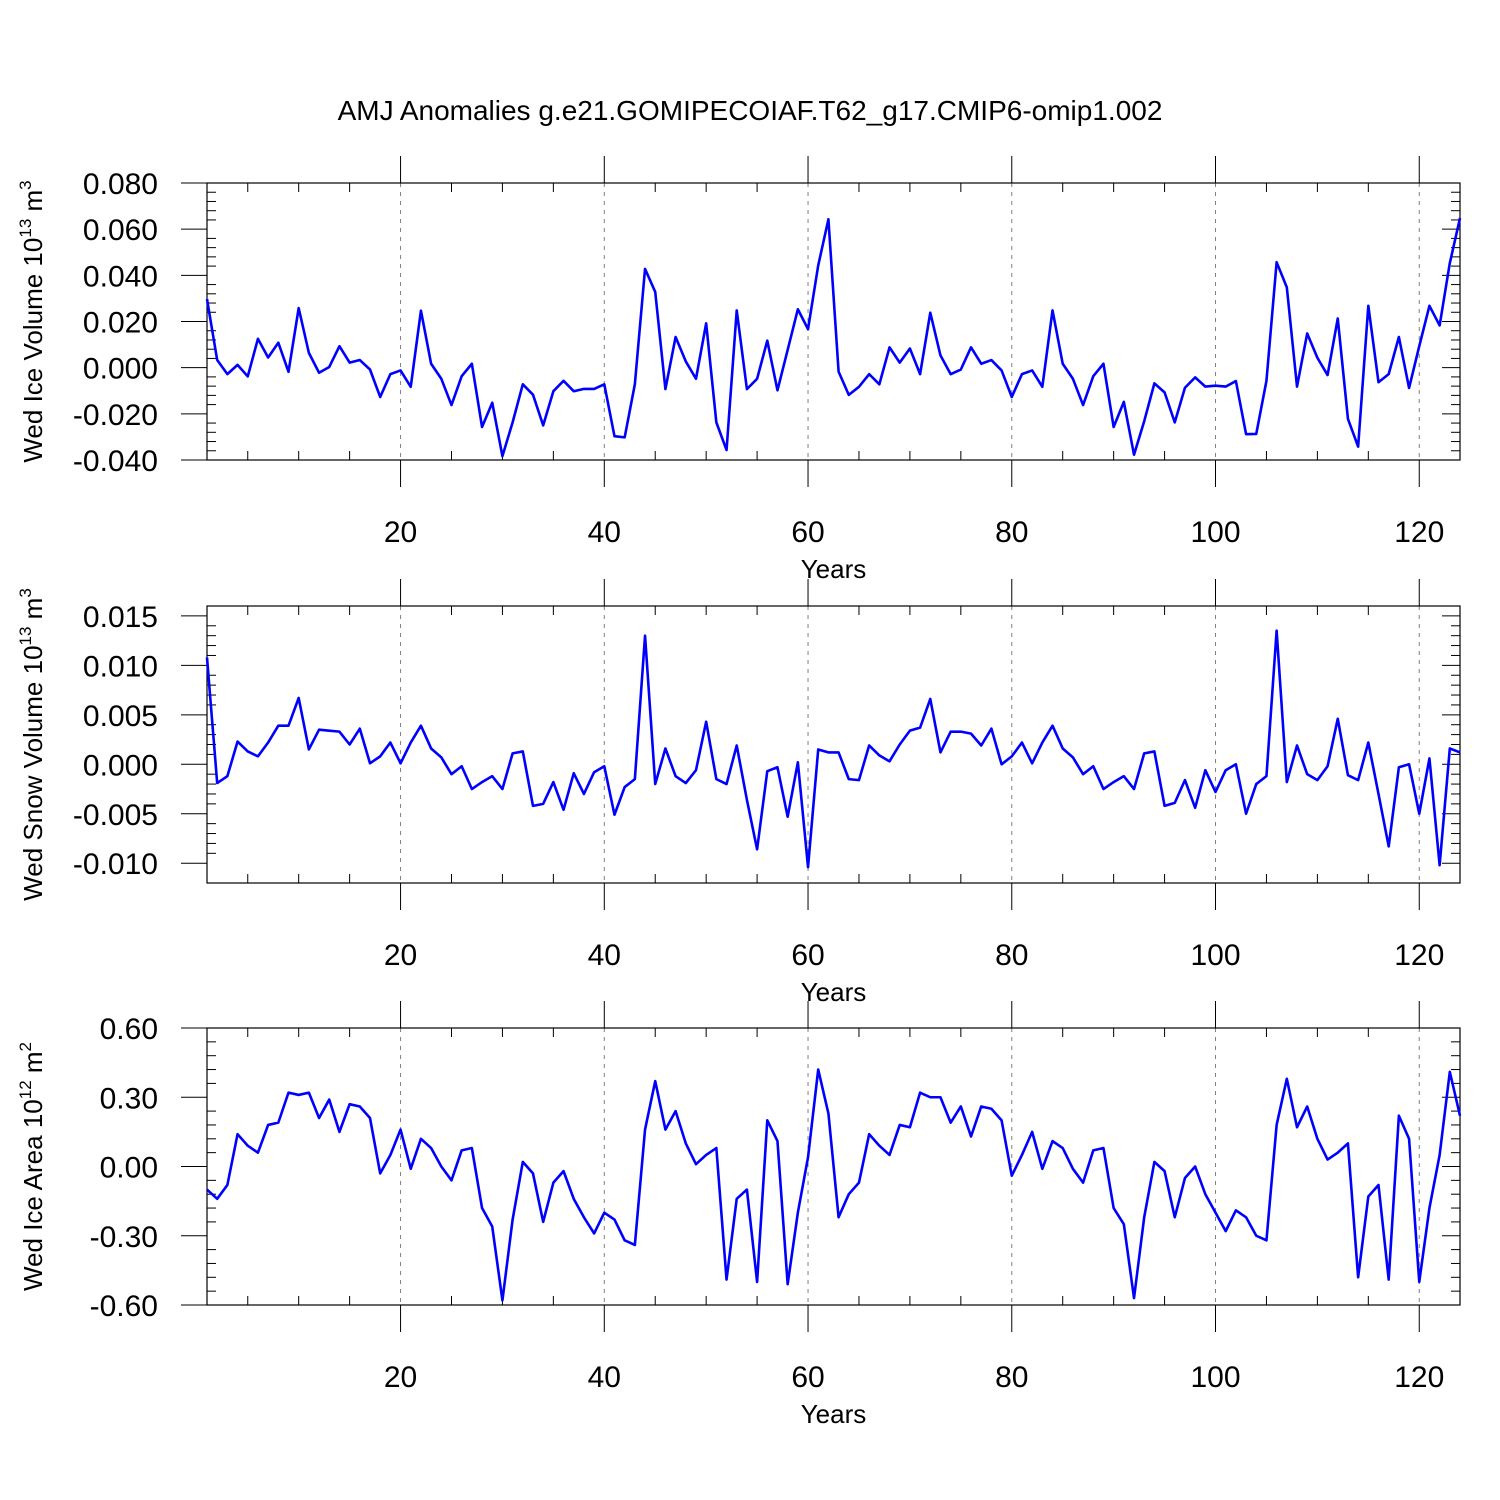  I want to click on series-line-snow-volume, so click(833, 749).